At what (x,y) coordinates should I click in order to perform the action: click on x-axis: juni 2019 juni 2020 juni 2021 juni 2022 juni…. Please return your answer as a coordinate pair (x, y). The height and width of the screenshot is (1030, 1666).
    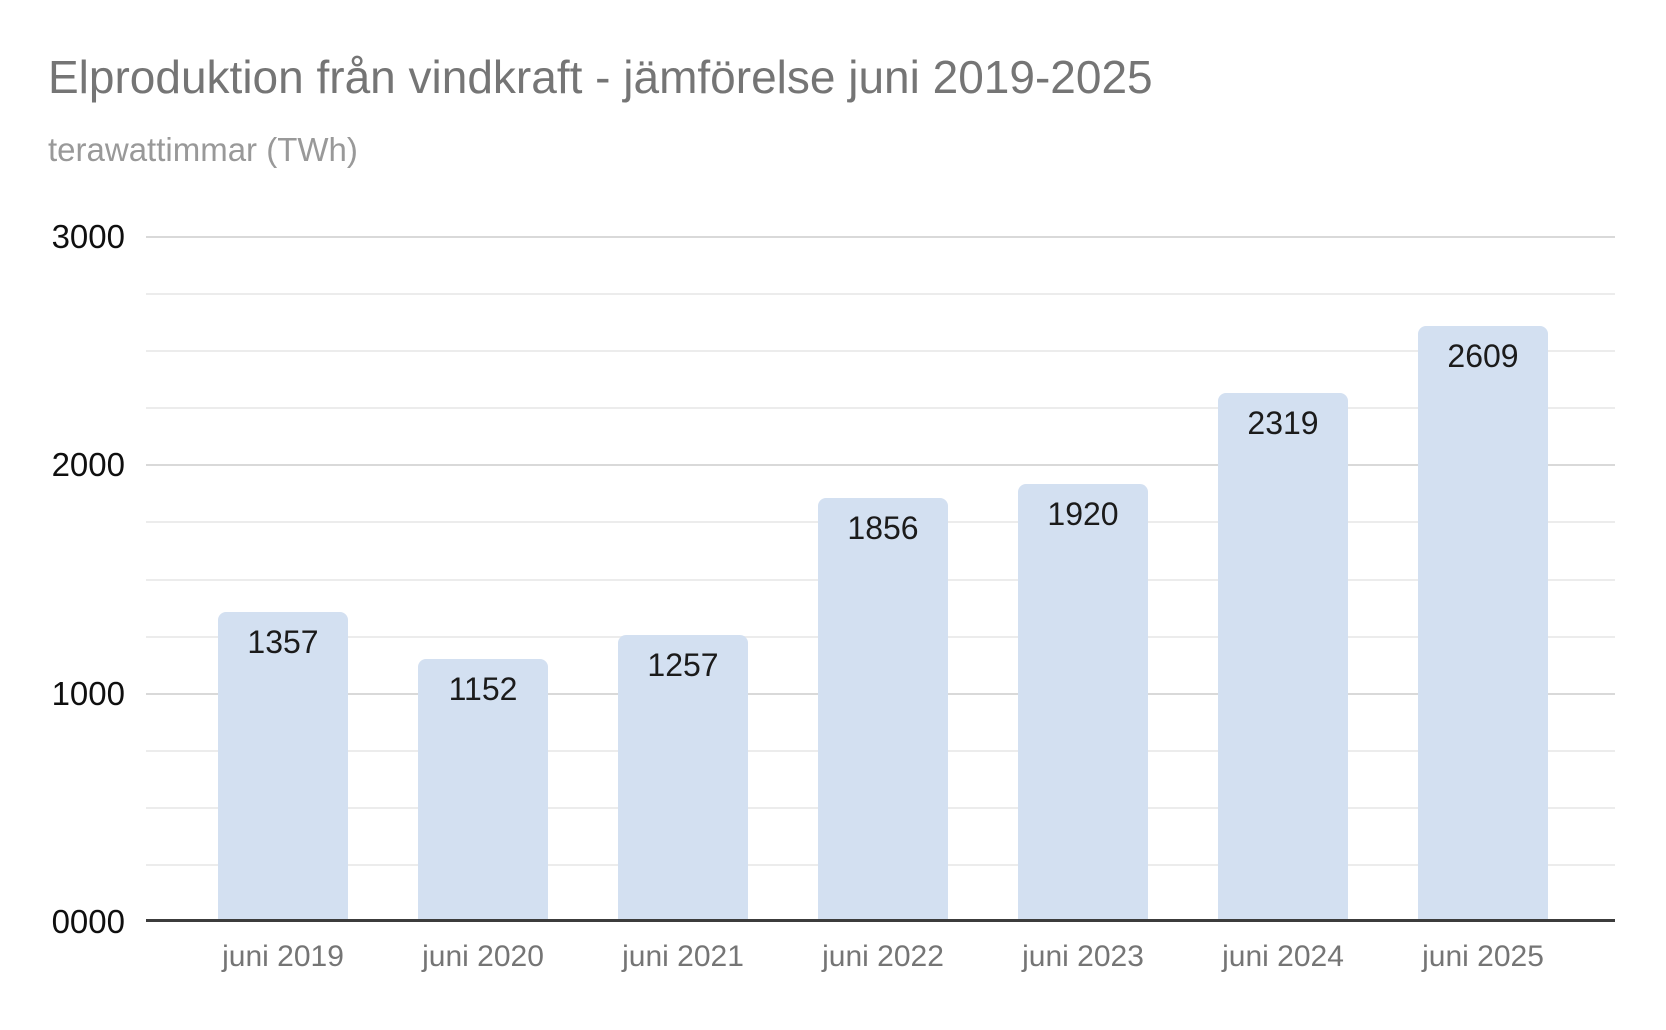
    Looking at the image, I should click on (880, 965).